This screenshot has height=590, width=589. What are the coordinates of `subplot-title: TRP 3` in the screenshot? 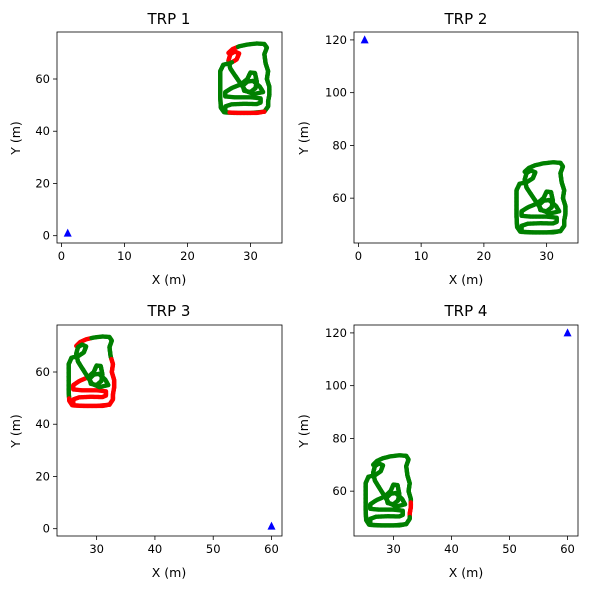 It's located at (169, 311).